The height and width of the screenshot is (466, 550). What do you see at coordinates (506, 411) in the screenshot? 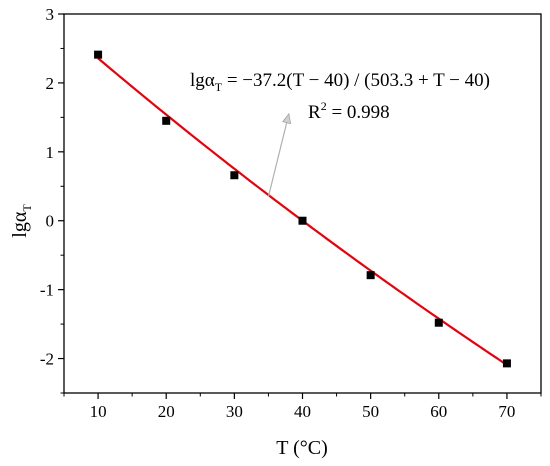
I see `x-tick-label: 70` at bounding box center [506, 411].